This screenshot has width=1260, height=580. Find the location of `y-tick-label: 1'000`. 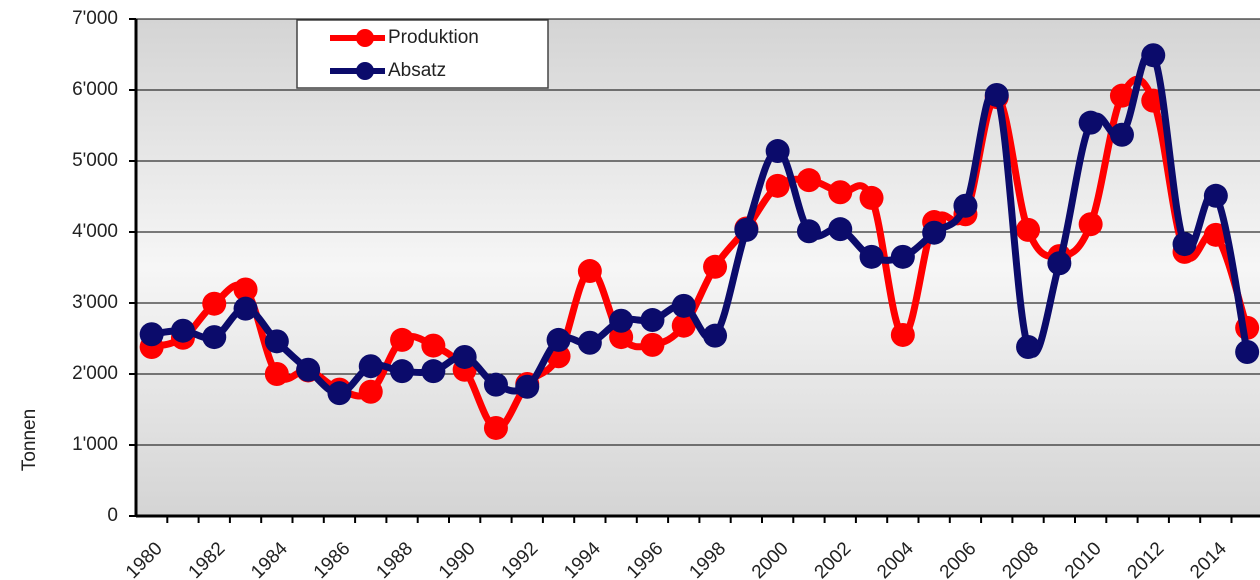

y-tick-label: 1'000 is located at coordinates (95, 444).